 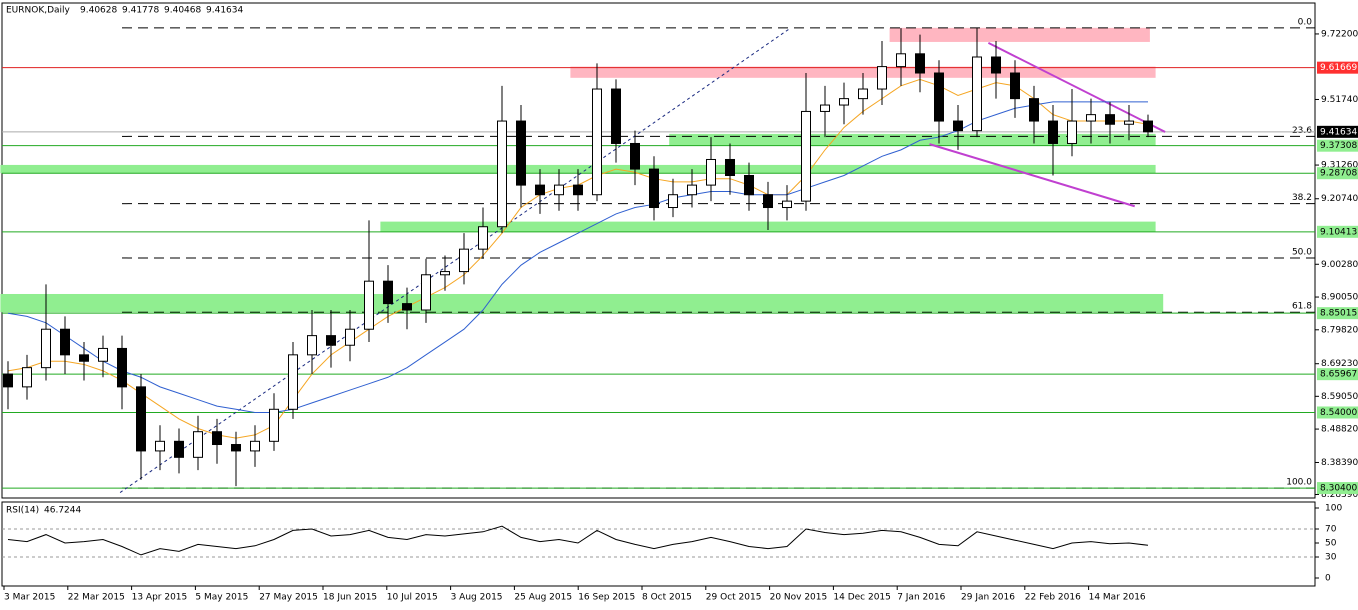 What do you see at coordinates (412, 598) in the screenshot?
I see `x-tick-label: 10 Jul 2015` at bounding box center [412, 598].